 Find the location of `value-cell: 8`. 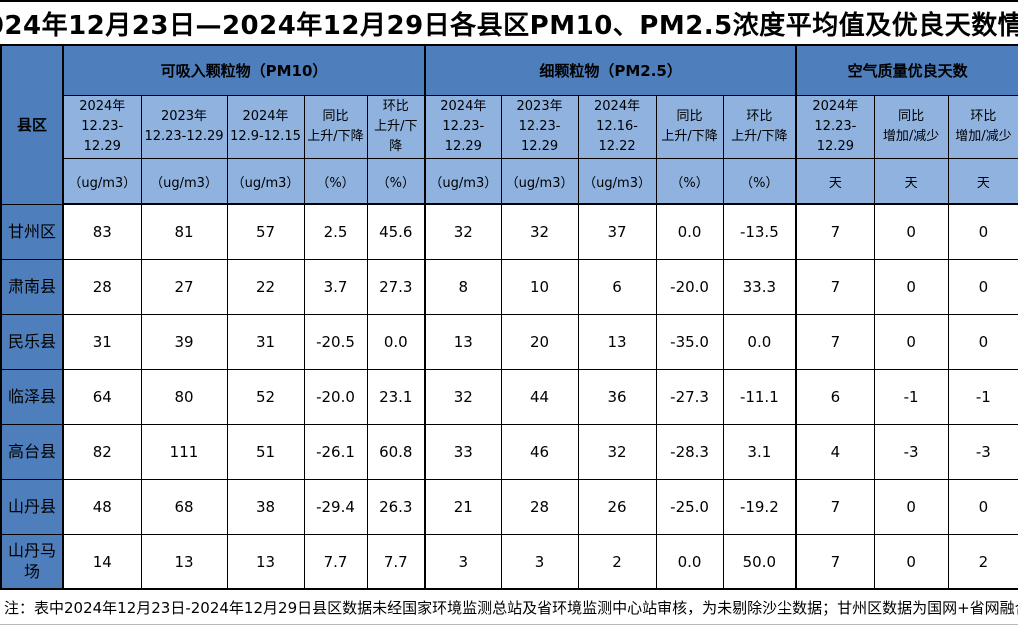

value-cell: 8 is located at coordinates (463, 286).